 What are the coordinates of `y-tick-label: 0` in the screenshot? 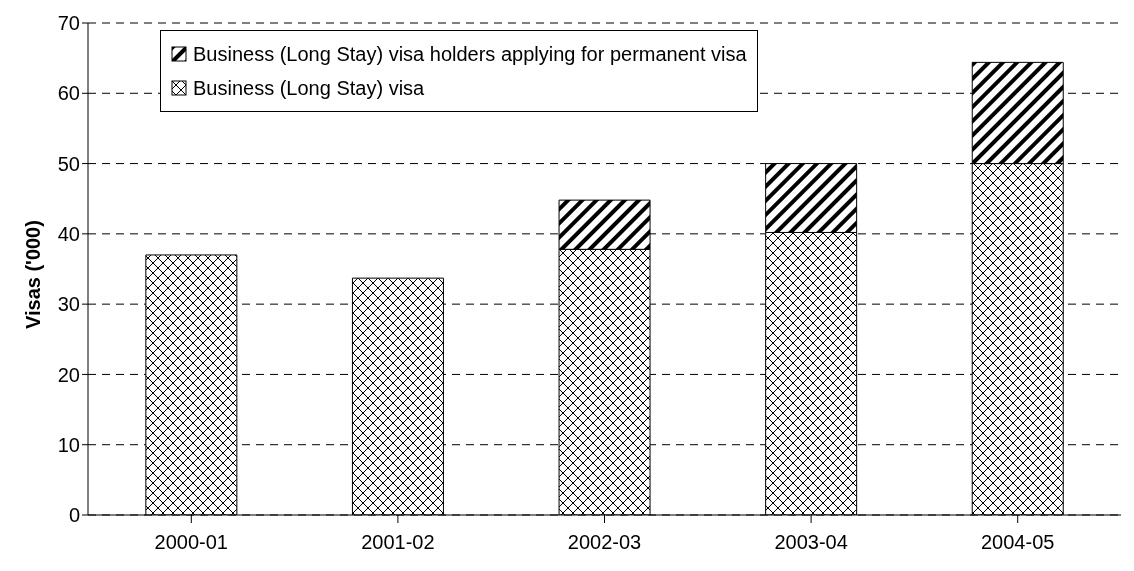 It's located at (74, 515).